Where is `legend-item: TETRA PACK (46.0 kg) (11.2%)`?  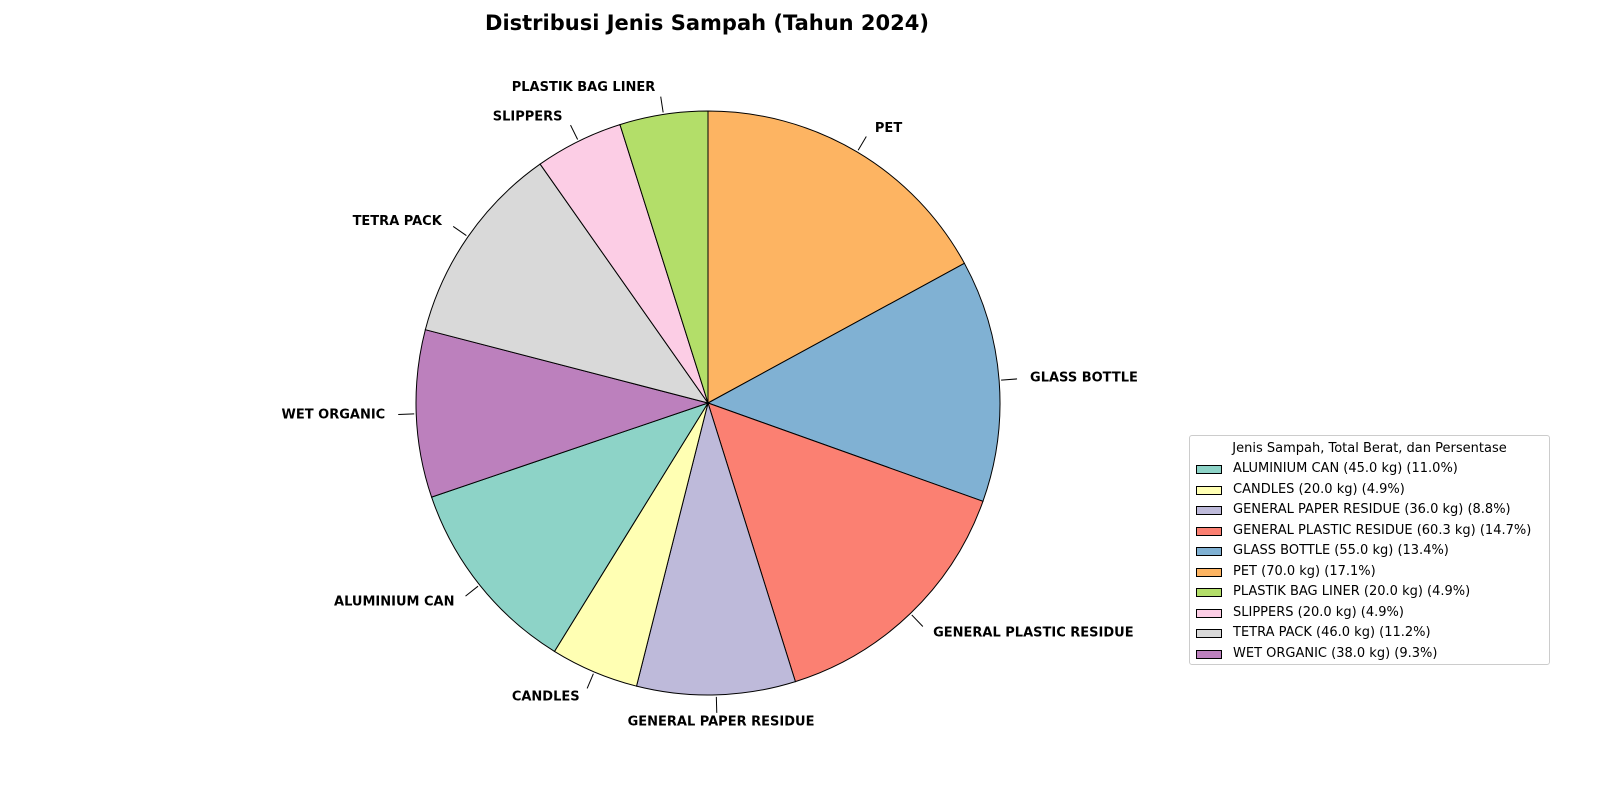 legend-item: TETRA PACK (46.0 kg) (11.2%) is located at coordinates (1369, 633).